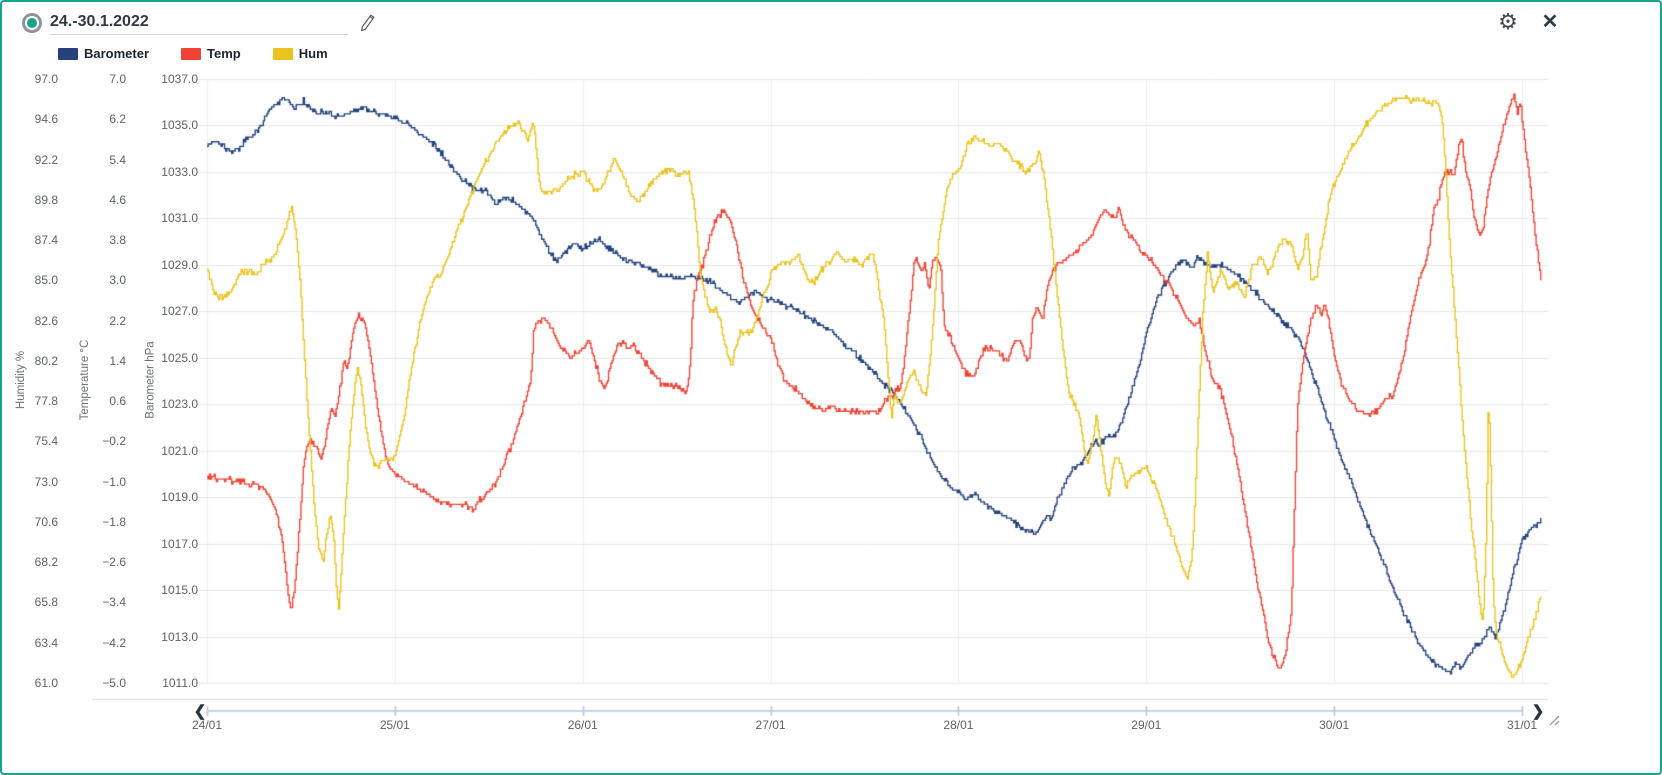 Image resolution: width=1662 pixels, height=775 pixels. Describe the element at coordinates (114, 602) in the screenshot. I see `y-tick-label: −3.4` at that location.